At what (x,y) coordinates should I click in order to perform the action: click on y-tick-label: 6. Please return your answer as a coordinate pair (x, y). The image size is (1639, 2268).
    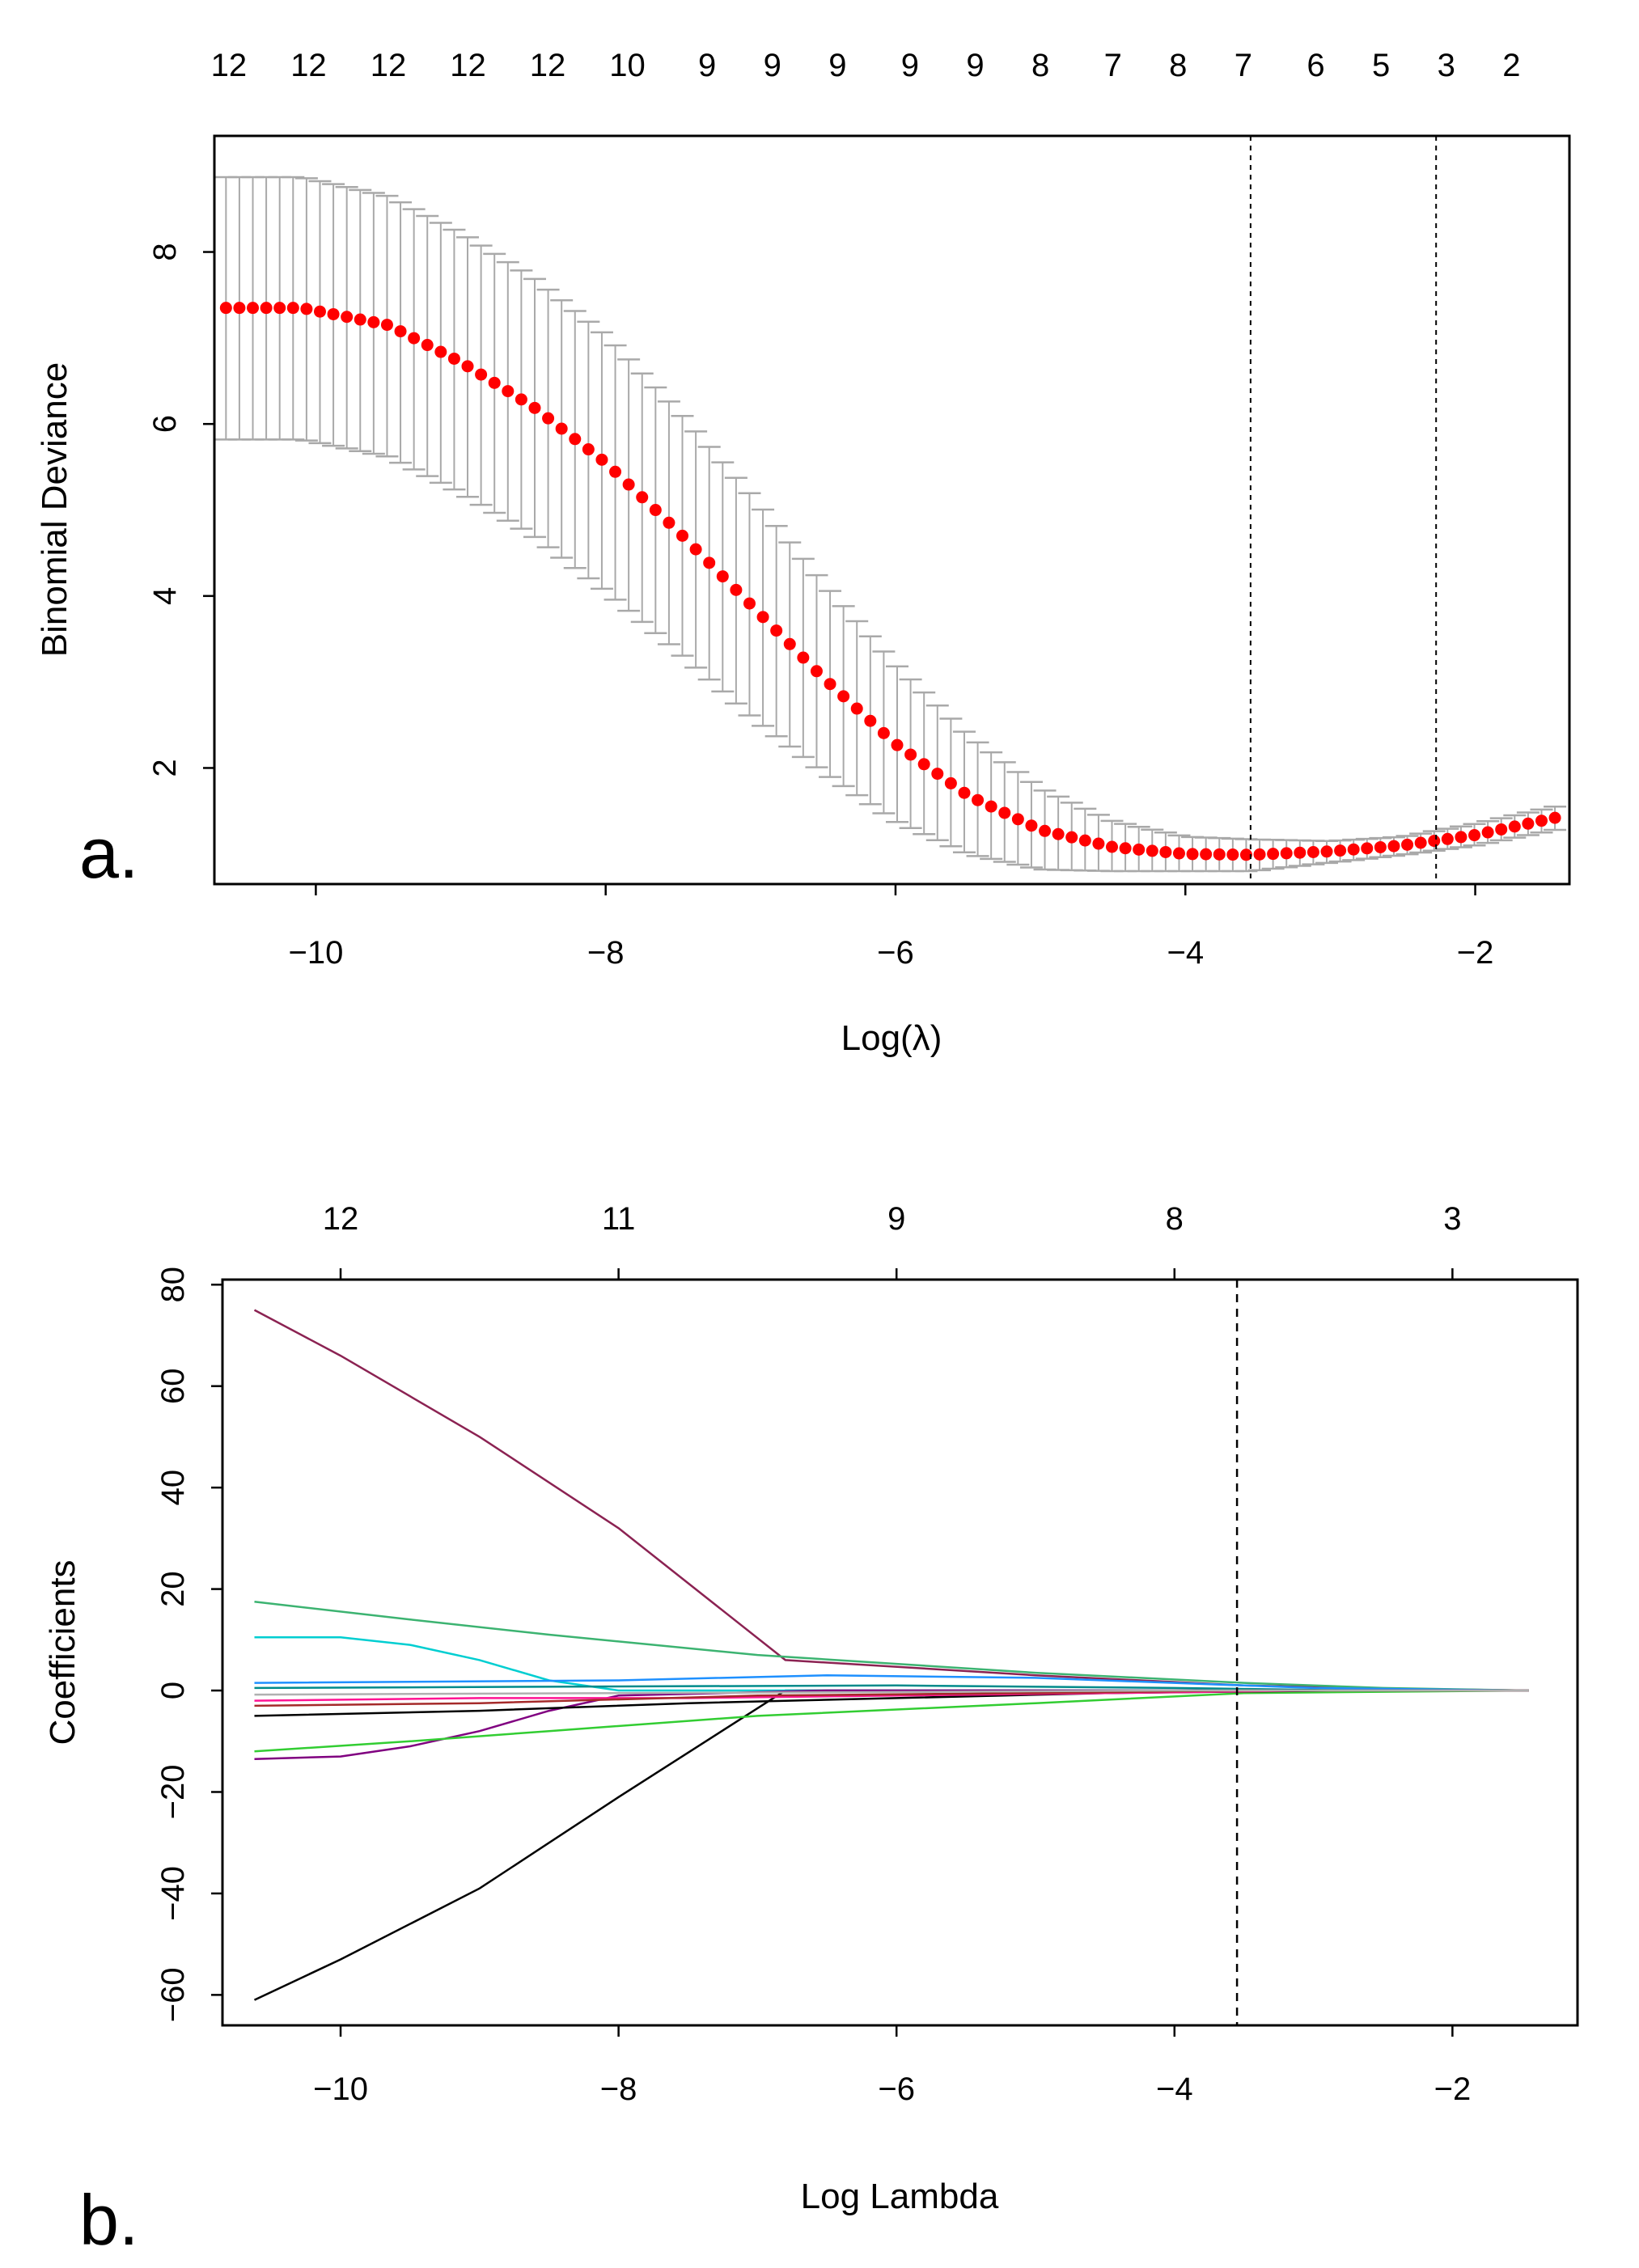
    Looking at the image, I should click on (165, 424).